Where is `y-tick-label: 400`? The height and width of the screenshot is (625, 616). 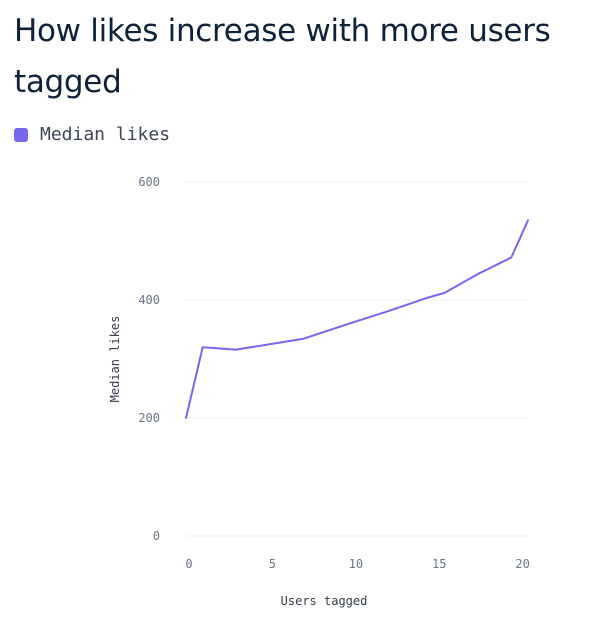
y-tick-label: 400 is located at coordinates (149, 300).